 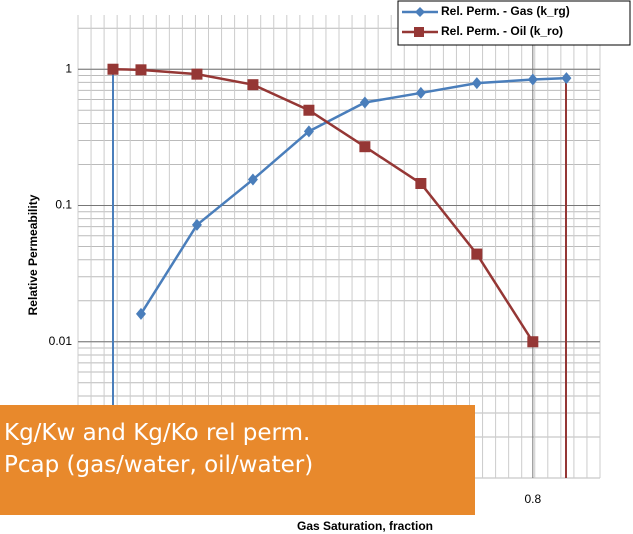 What do you see at coordinates (514, 23) in the screenshot?
I see `legend-box` at bounding box center [514, 23].